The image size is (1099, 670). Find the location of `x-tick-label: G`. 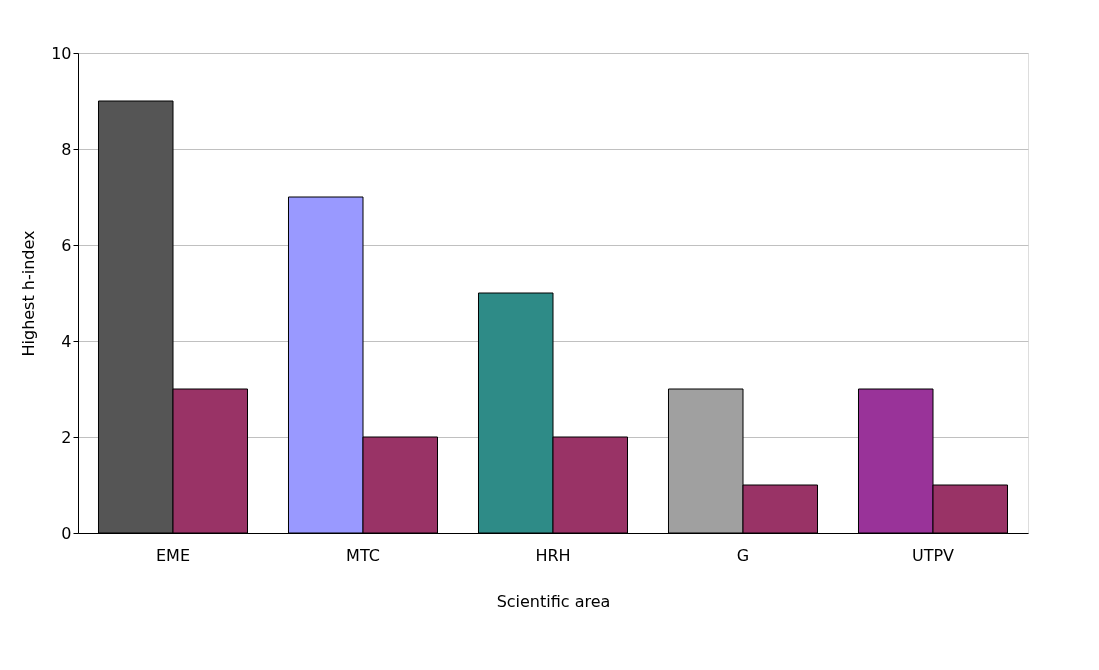

x-tick-label: G is located at coordinates (743, 555).